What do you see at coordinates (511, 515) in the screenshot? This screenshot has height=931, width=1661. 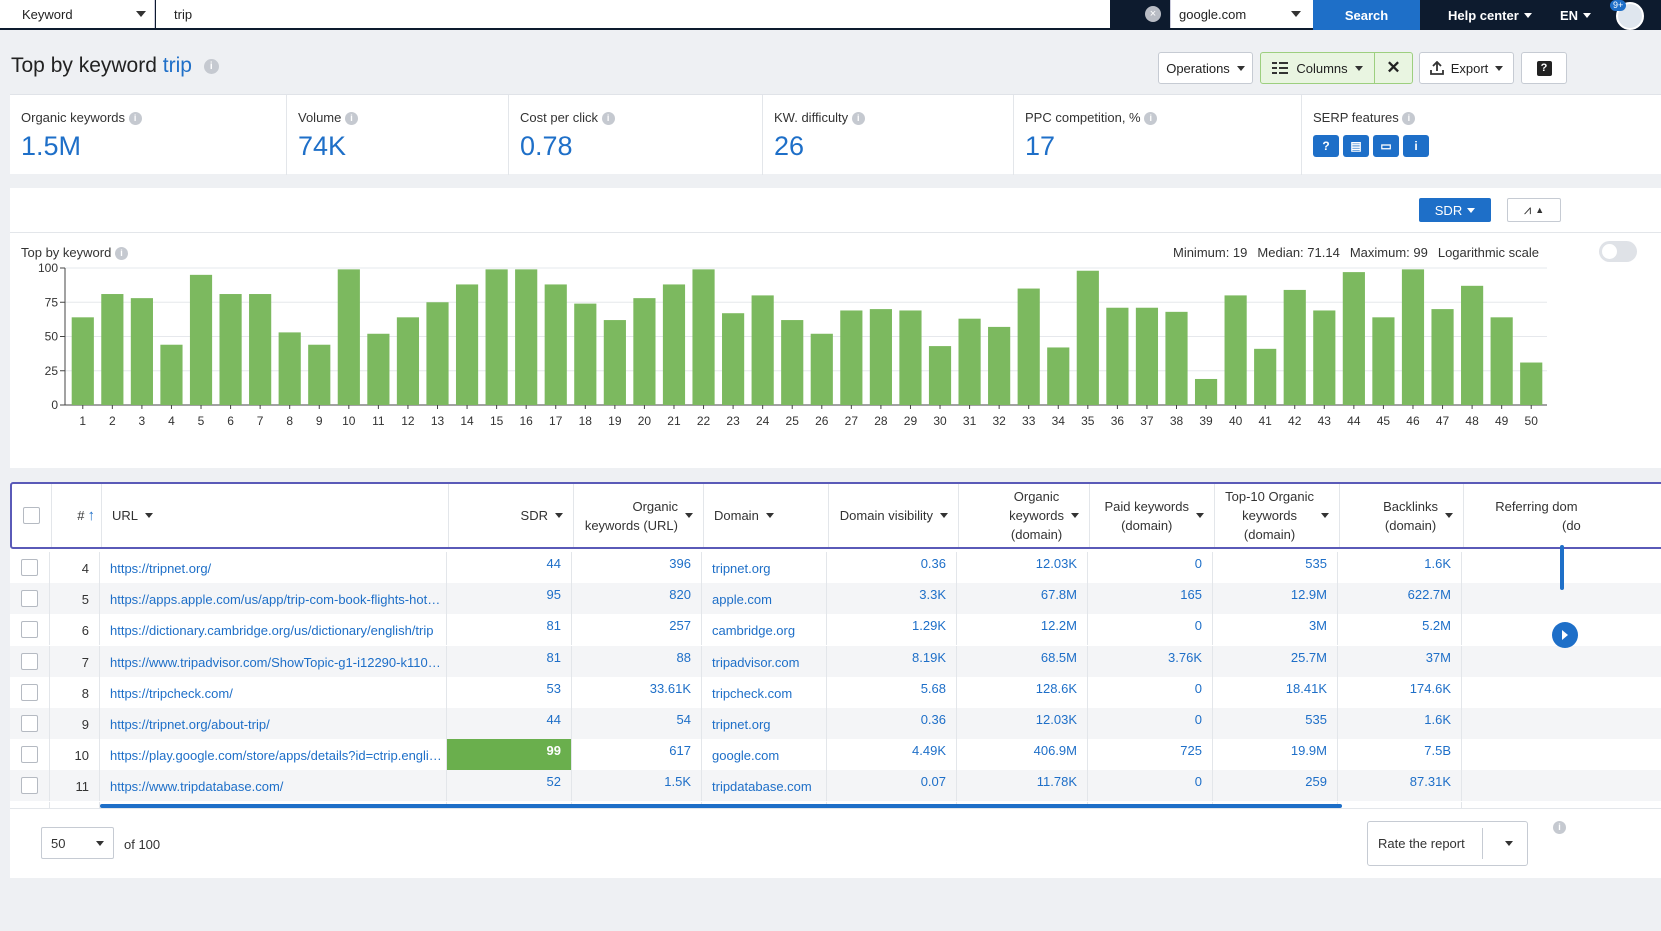 I see `header-sdr: SDR` at bounding box center [511, 515].